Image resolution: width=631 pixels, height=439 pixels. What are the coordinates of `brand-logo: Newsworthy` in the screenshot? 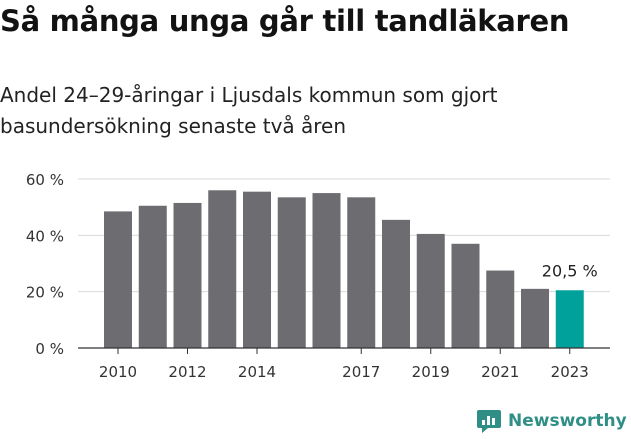 It's located at (551, 421).